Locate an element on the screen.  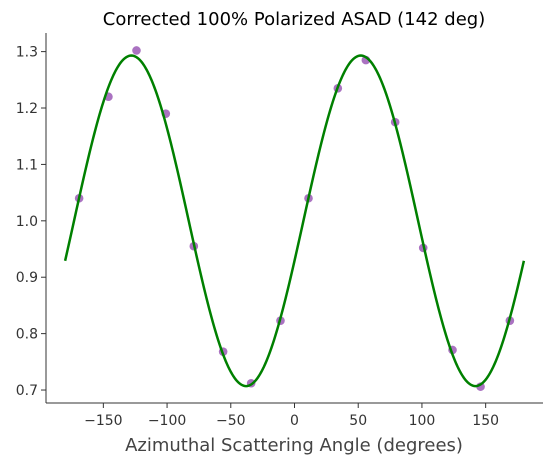
x-tick-label: −100 is located at coordinates (167, 421).